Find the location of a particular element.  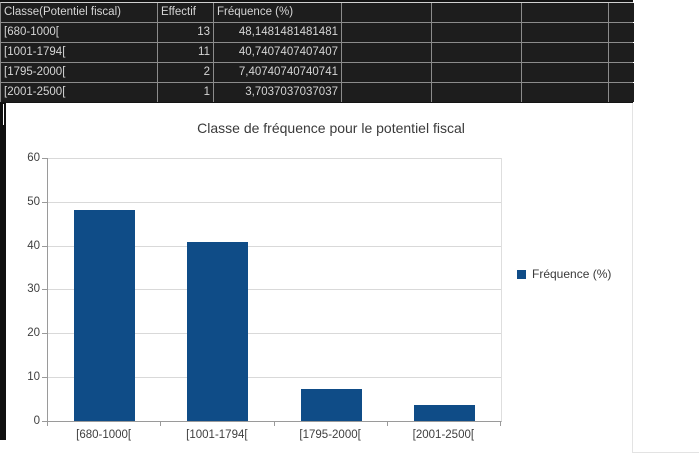

table-cell: 40,7407407407407 is located at coordinates (277, 52).